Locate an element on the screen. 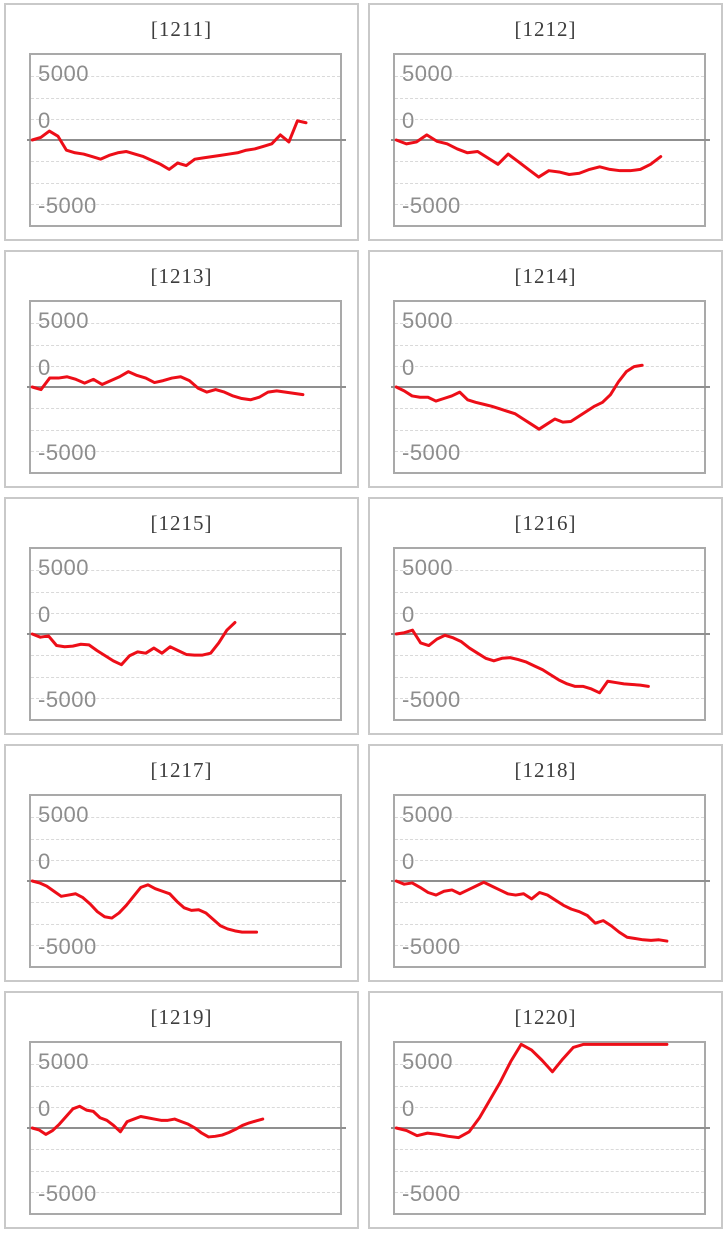  chart-panel: [1215] 5000 0 -5000 is located at coordinates (181, 616).